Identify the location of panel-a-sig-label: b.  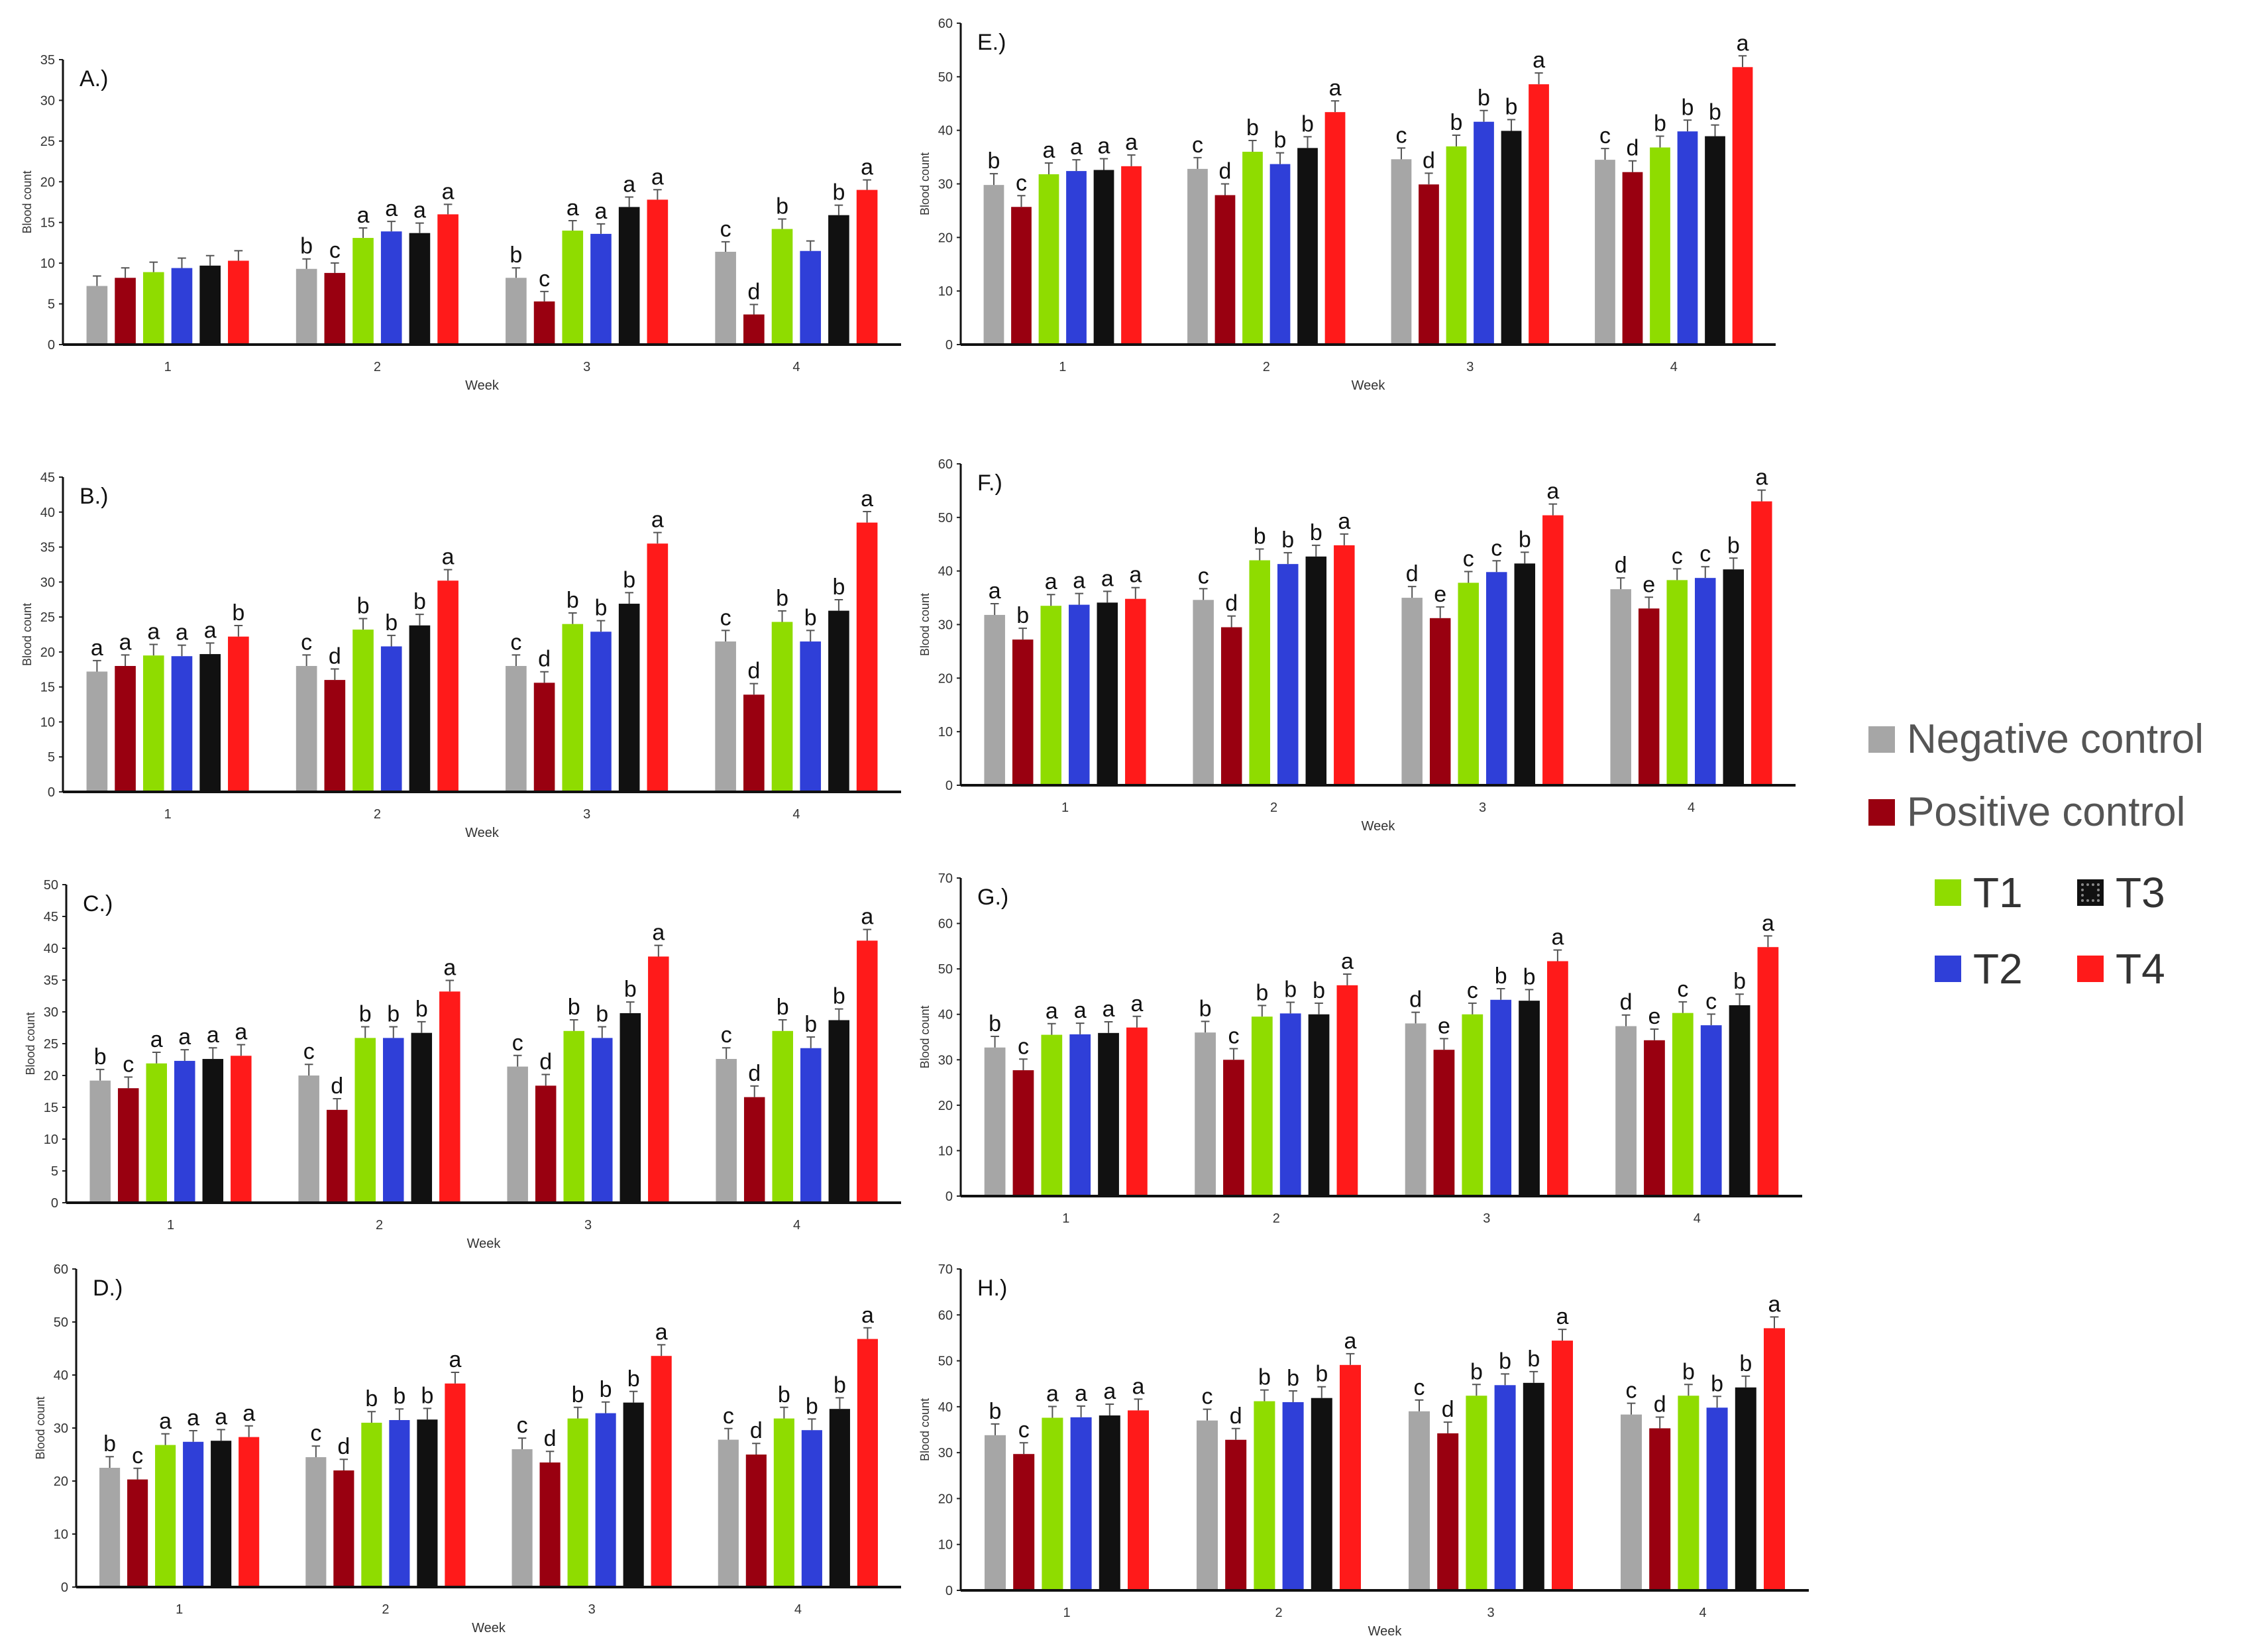
(782, 206).